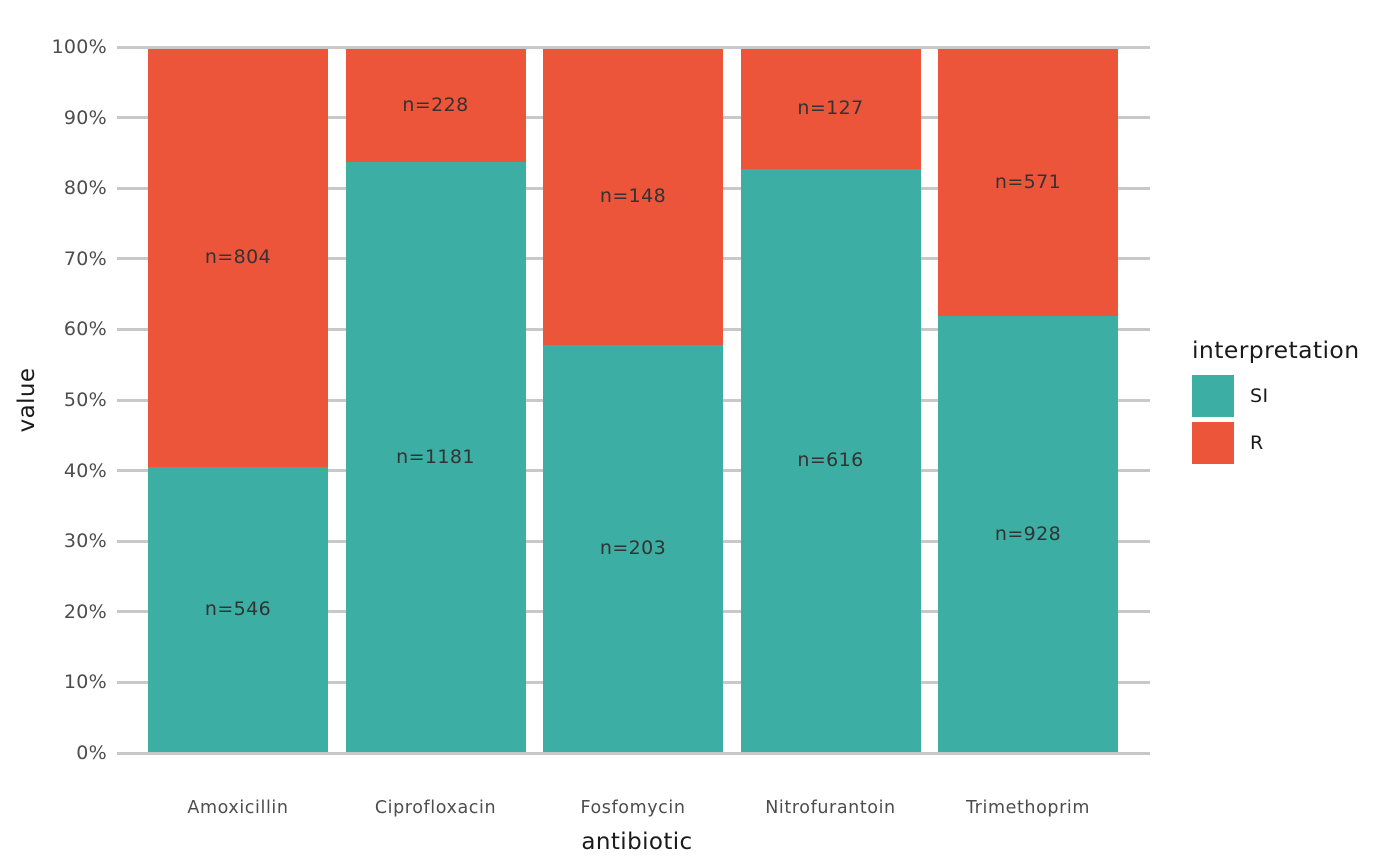  I want to click on y-tick-label: 90%, so click(85, 117).